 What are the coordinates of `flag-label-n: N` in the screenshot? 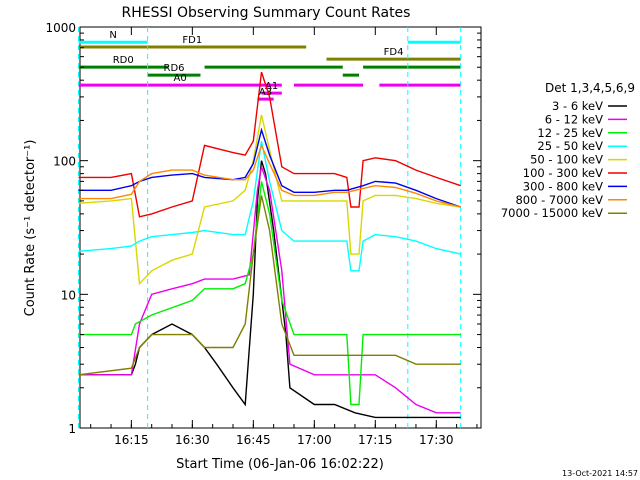 It's located at (112, 35).